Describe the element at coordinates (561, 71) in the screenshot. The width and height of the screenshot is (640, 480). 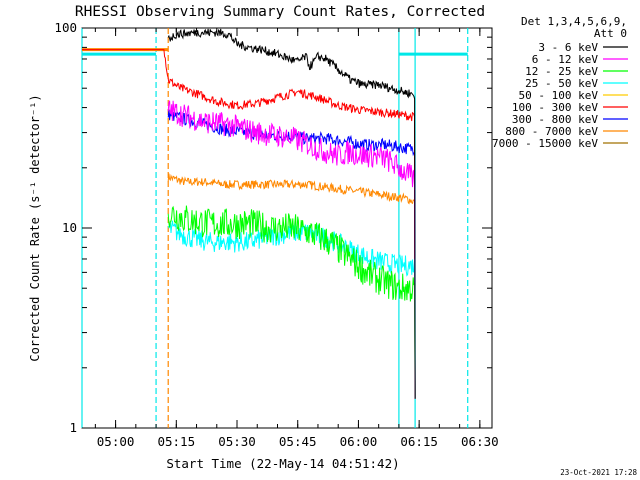
I see `legend-label-2: 12 - 25 keV` at that location.